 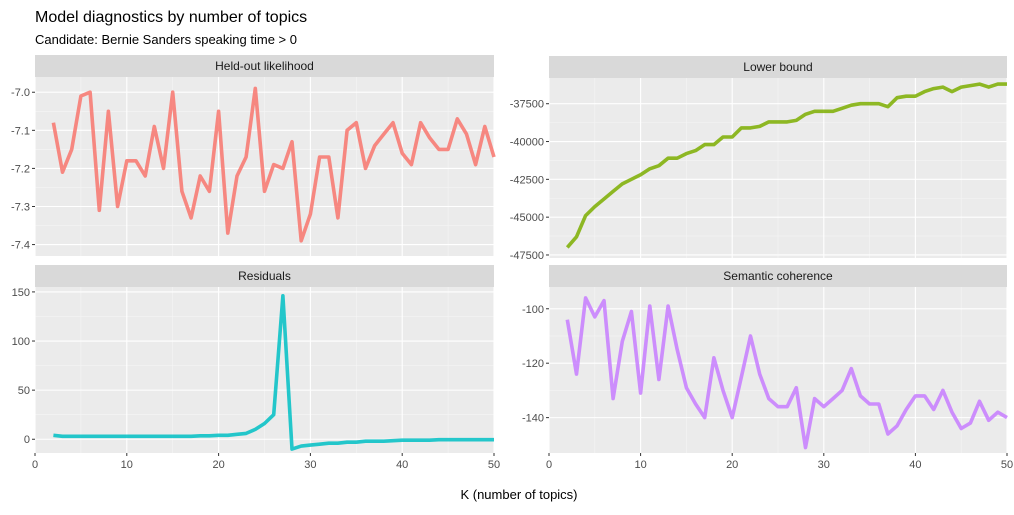 I want to click on y-tick-label: 0, so click(x=27, y=440).